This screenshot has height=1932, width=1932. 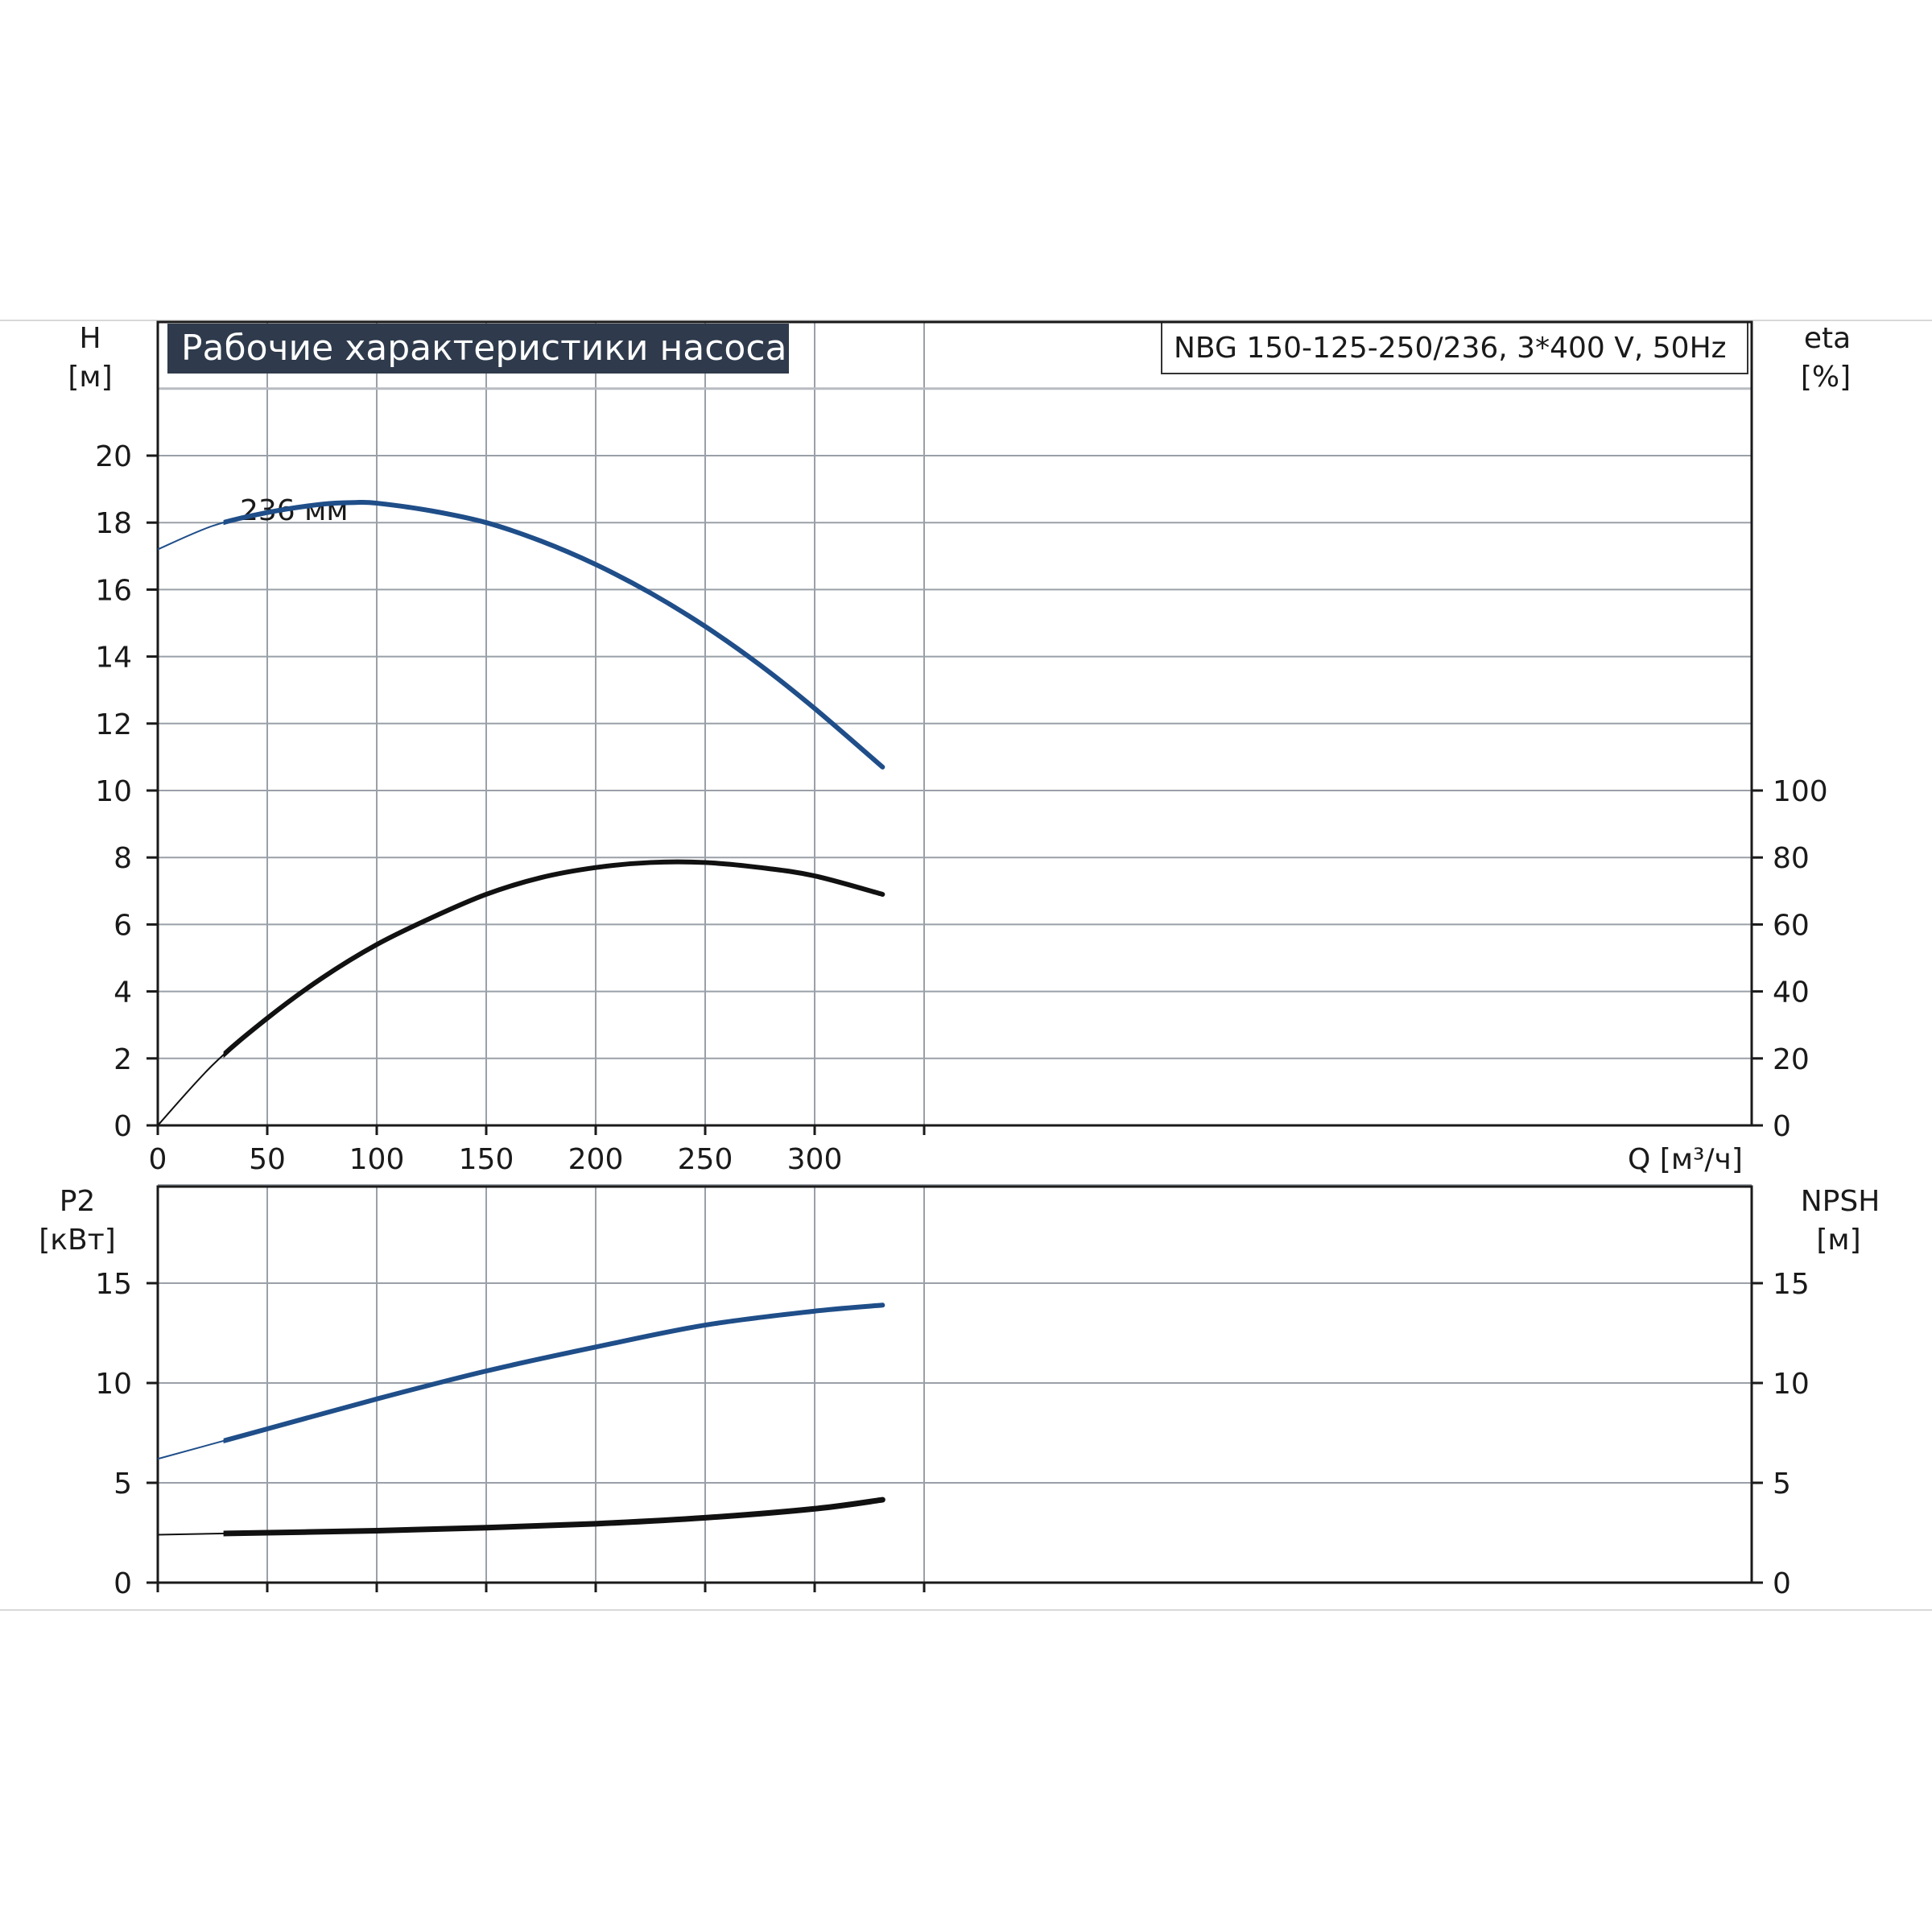 I want to click on right-tick-label: 10, so click(x=1791, y=1384).